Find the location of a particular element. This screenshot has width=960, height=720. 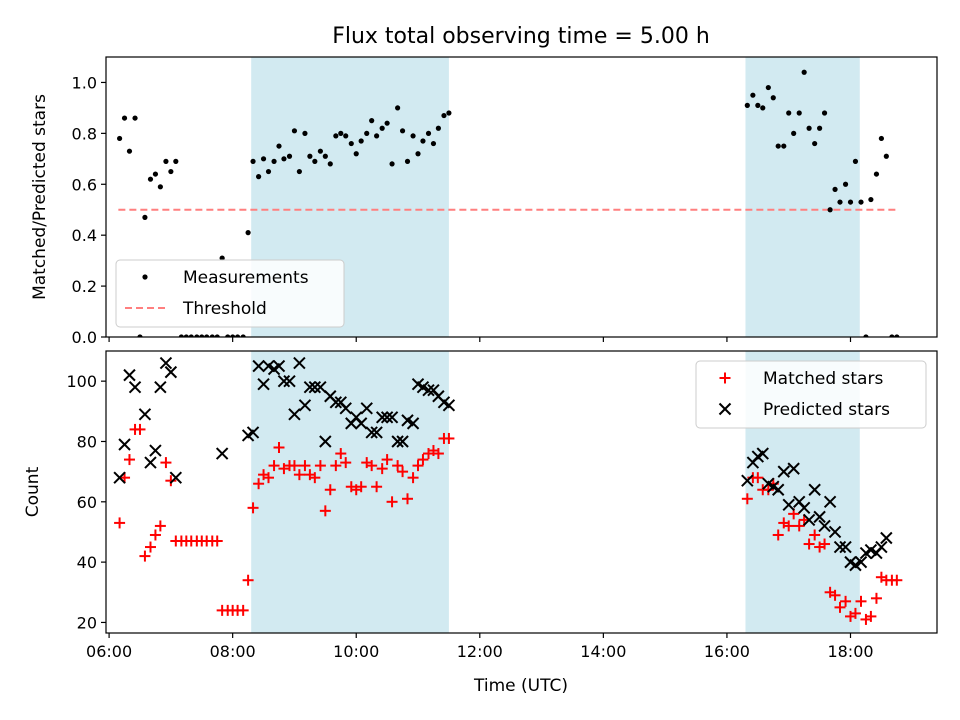

predicted-stars-point-23-b is located at coordinates (305, 405).